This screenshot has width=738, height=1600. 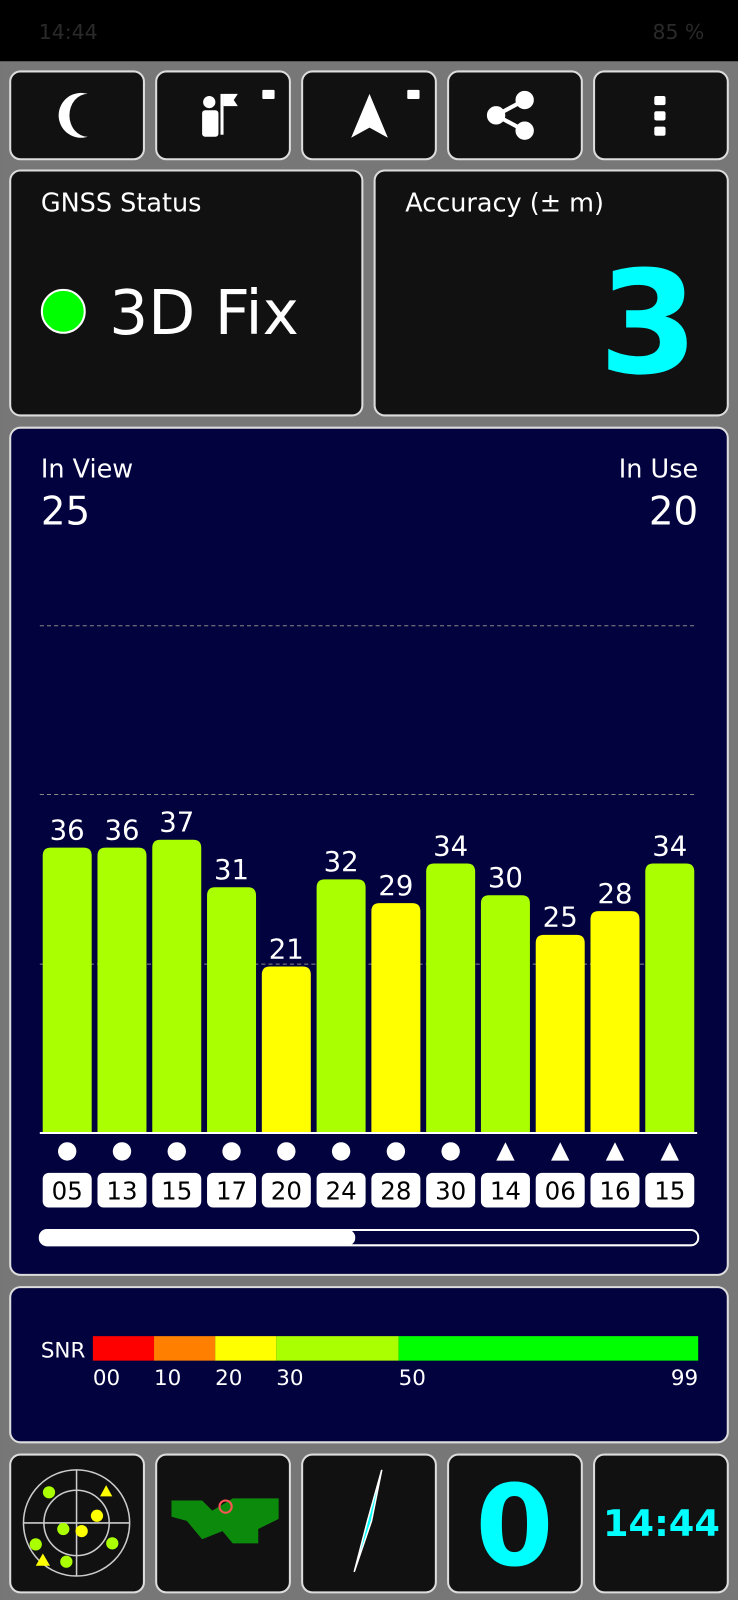 I want to click on menu-icon, so click(x=660, y=115).